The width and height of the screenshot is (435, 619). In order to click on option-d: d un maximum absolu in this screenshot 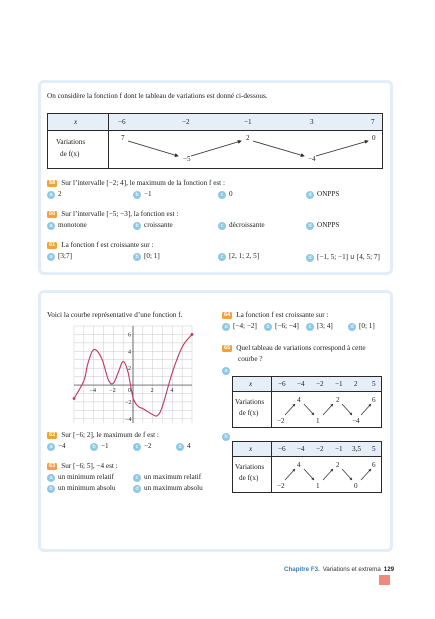, I will do `click(168, 488)`.